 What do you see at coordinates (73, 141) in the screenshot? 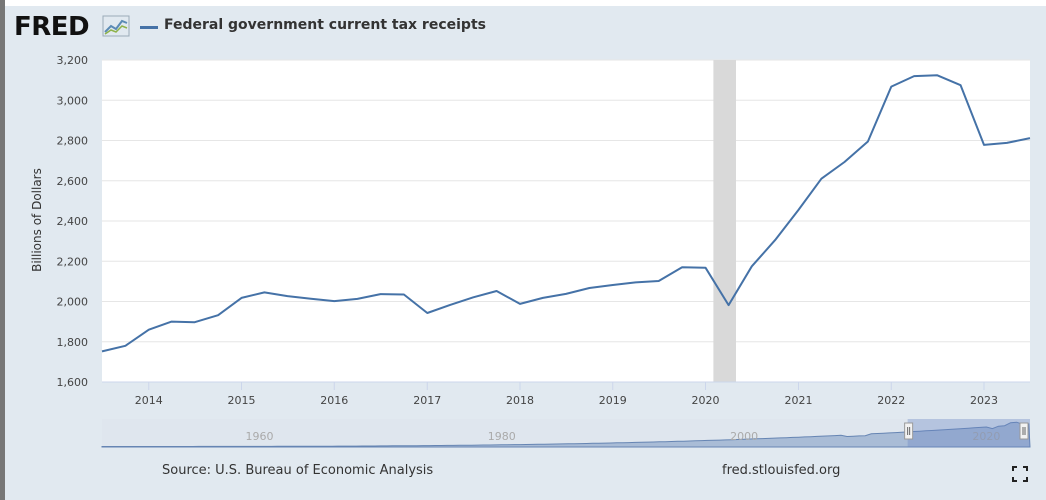
I see `y-tick-label: 2,800` at bounding box center [73, 141].